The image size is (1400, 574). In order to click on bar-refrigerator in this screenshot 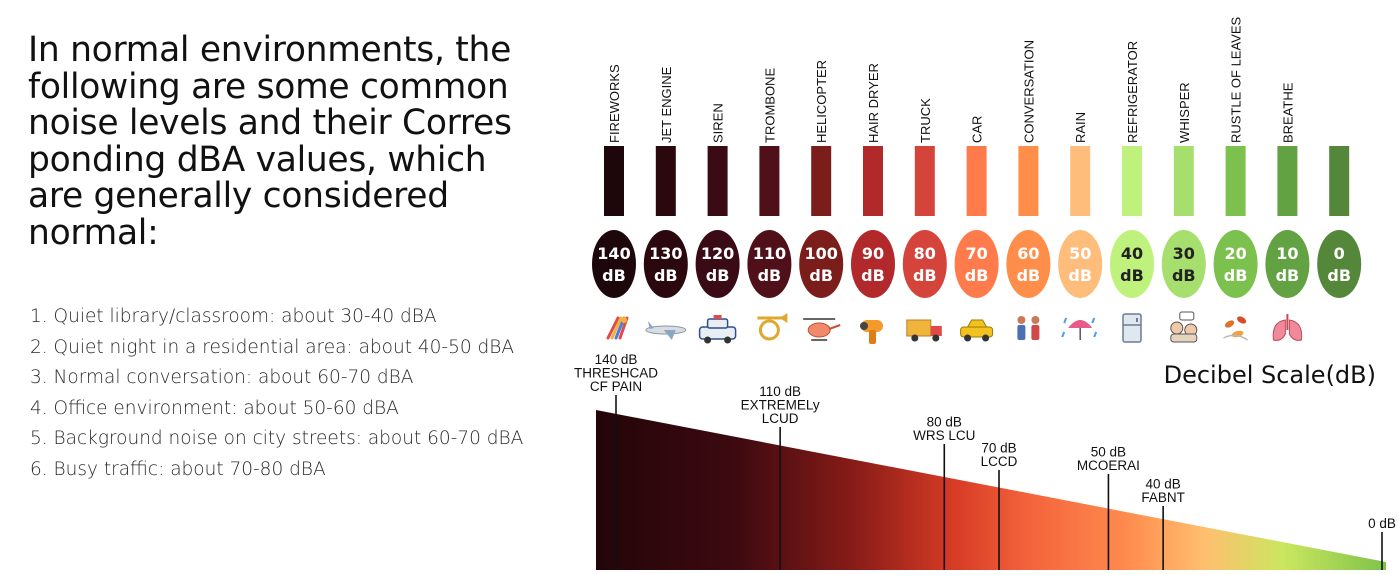, I will do `click(1132, 181)`.